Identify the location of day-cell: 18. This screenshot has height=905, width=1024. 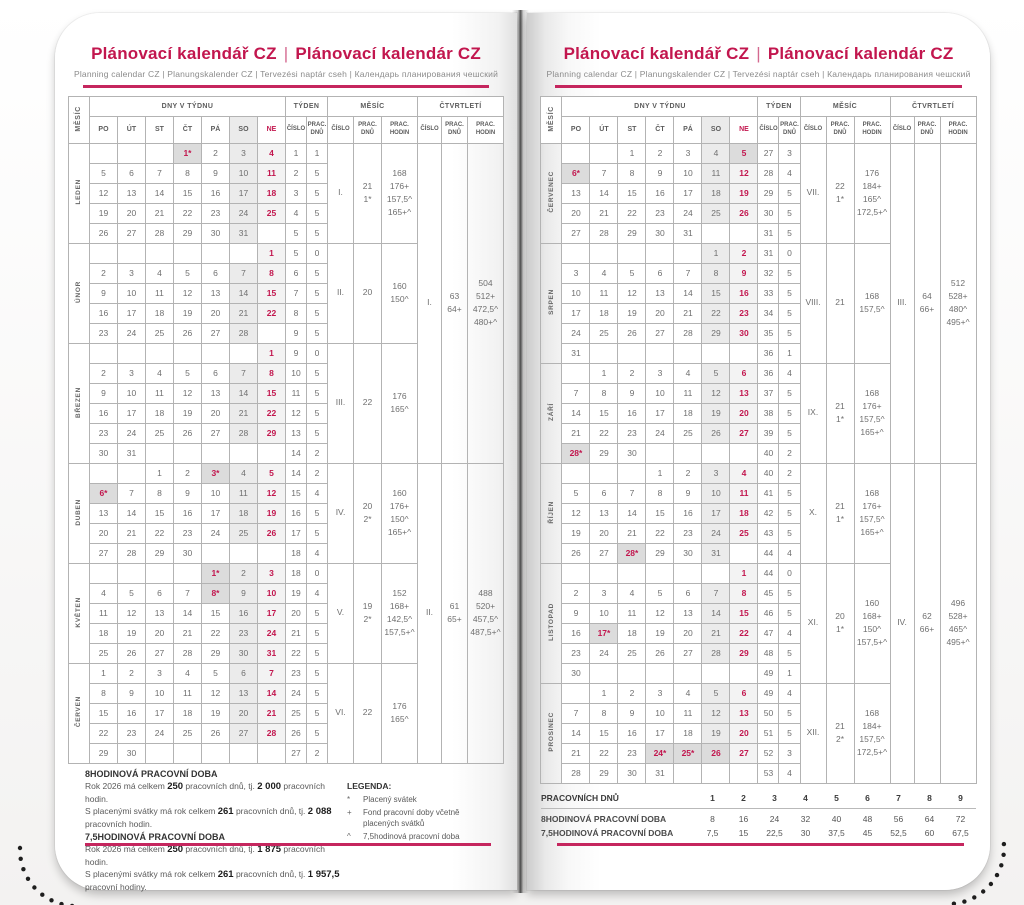
(744, 513).